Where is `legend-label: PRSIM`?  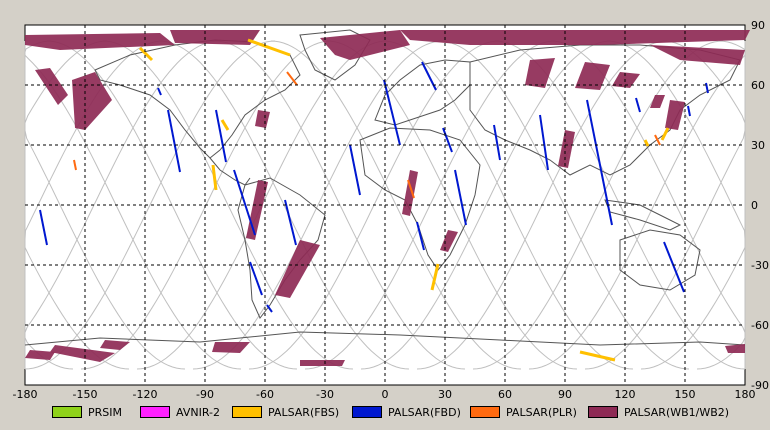 legend-label: PRSIM is located at coordinates (105, 412).